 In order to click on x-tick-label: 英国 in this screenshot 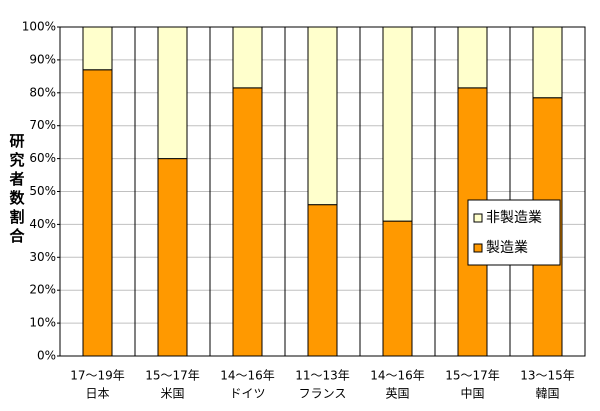, I will do `click(397, 394)`.